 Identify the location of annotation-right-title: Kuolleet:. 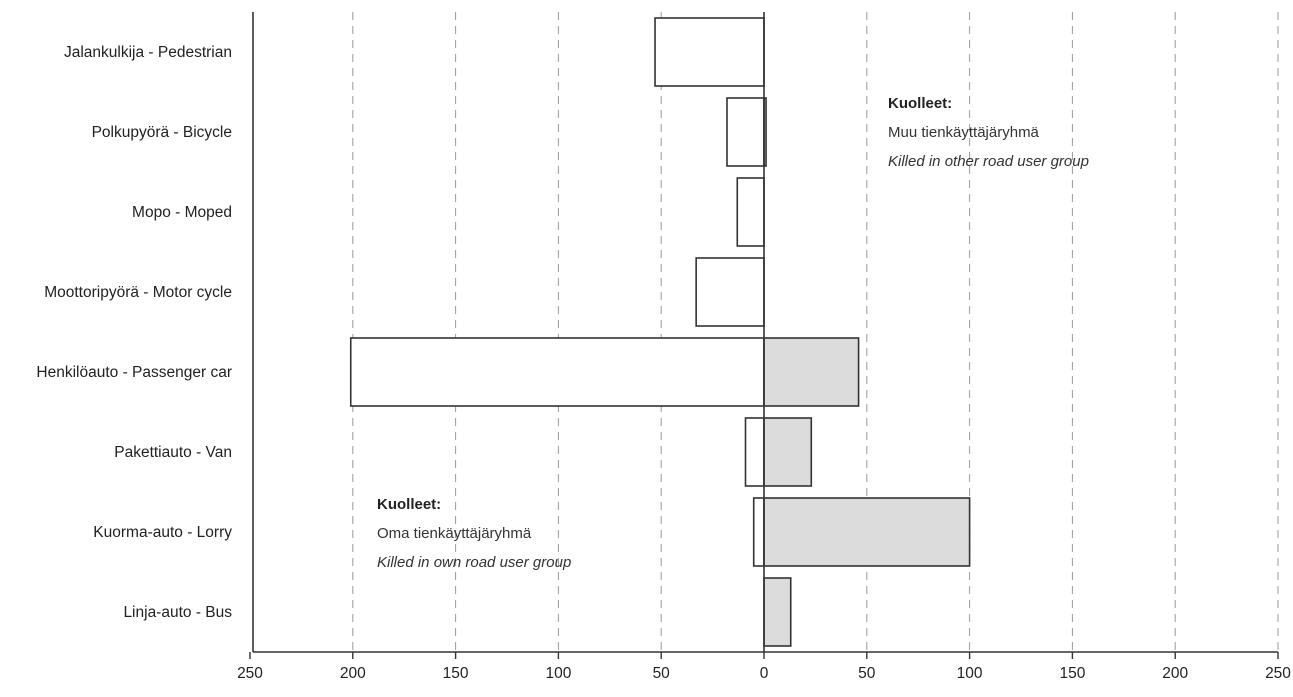
(920, 103).